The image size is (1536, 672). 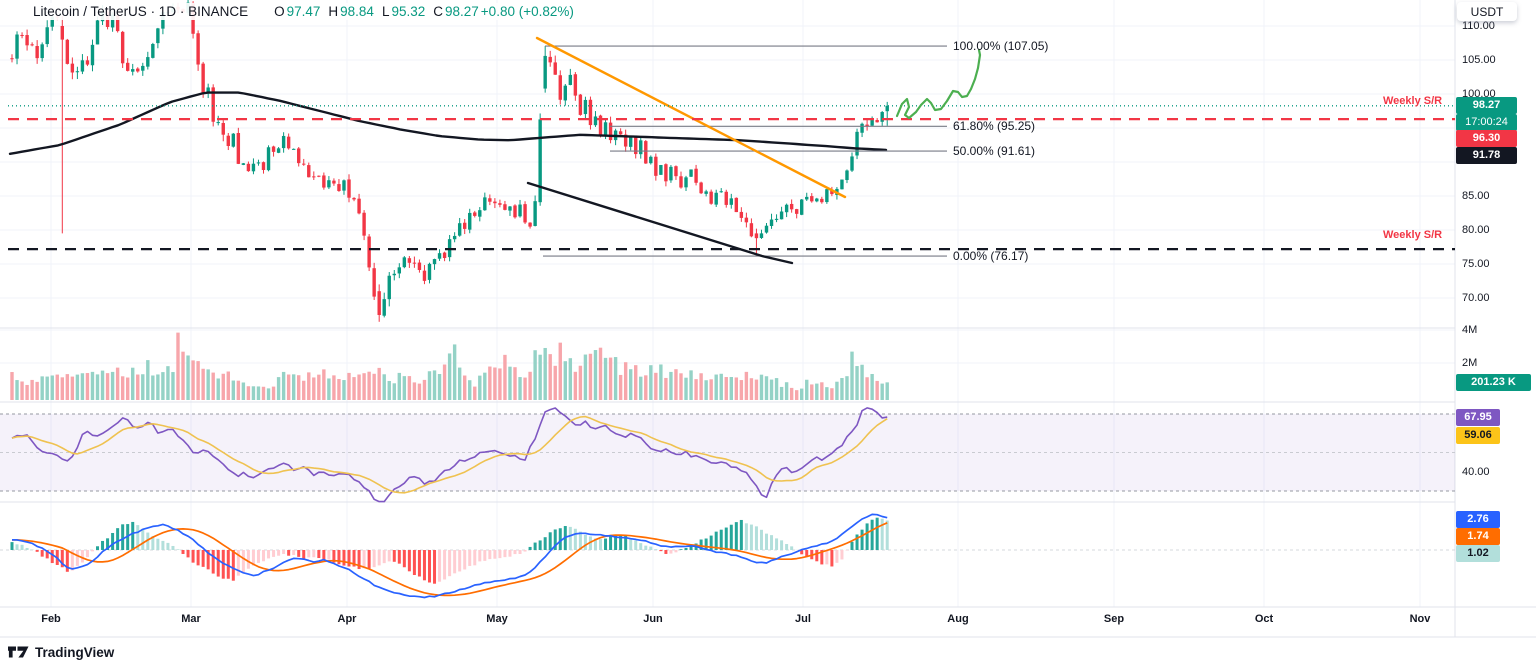 What do you see at coordinates (191, 619) in the screenshot?
I see `month-label-Mar: Mar` at bounding box center [191, 619].